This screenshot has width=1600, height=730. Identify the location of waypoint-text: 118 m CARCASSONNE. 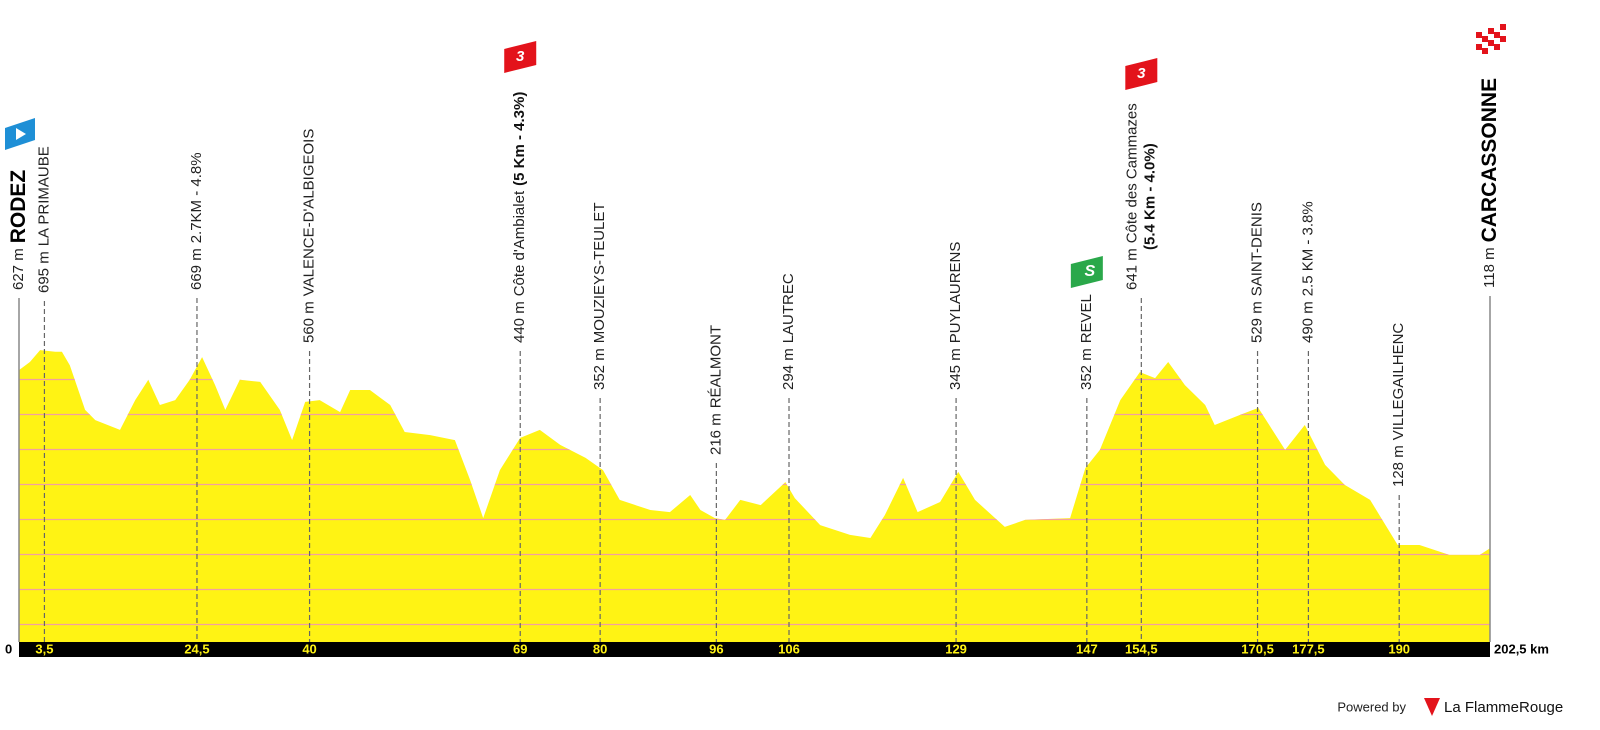
(1489, 183).